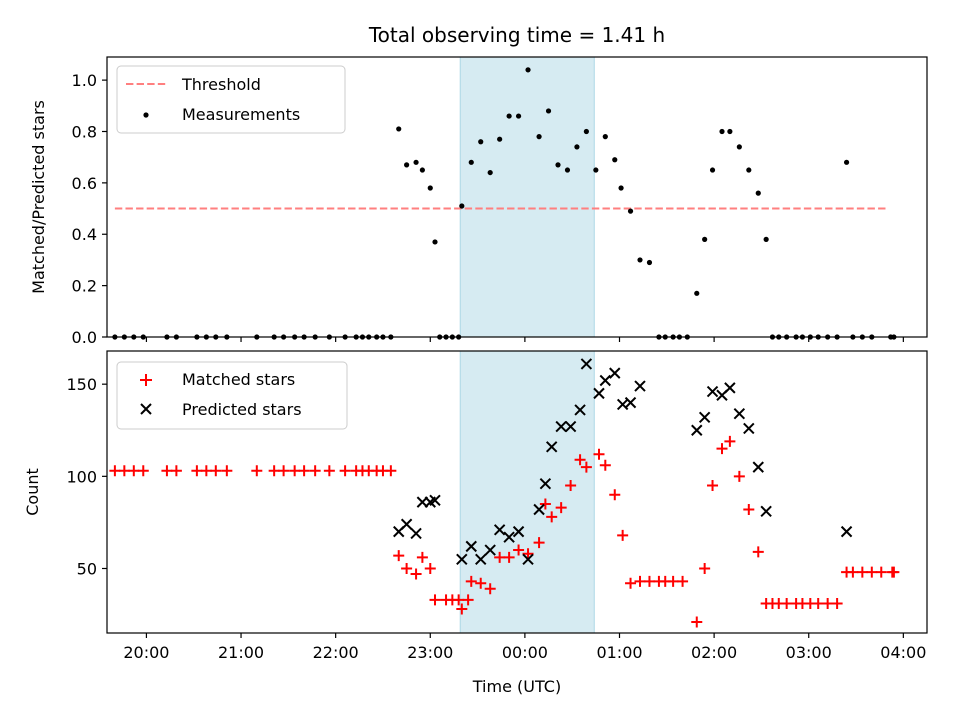  I want to click on top-y-axis-label: Matched/Predicted stars, so click(38, 197).